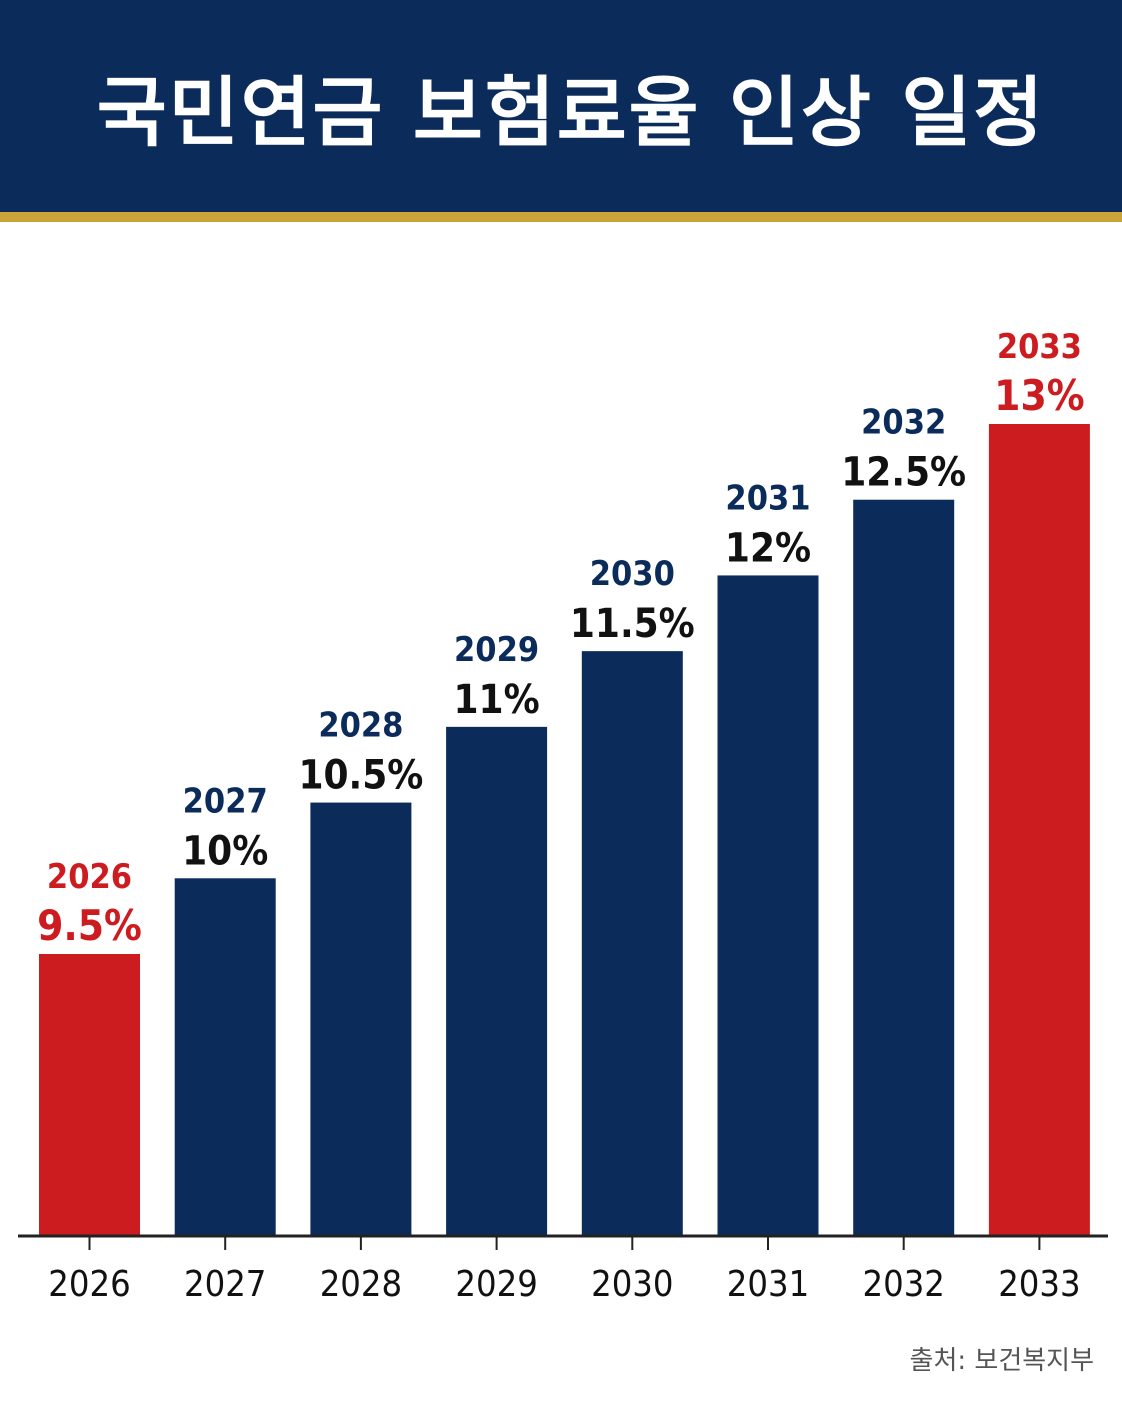 Image resolution: width=1122 pixels, height=1402 pixels. What do you see at coordinates (903, 1284) in the screenshot?
I see `x-tick-label: 2032` at bounding box center [903, 1284].